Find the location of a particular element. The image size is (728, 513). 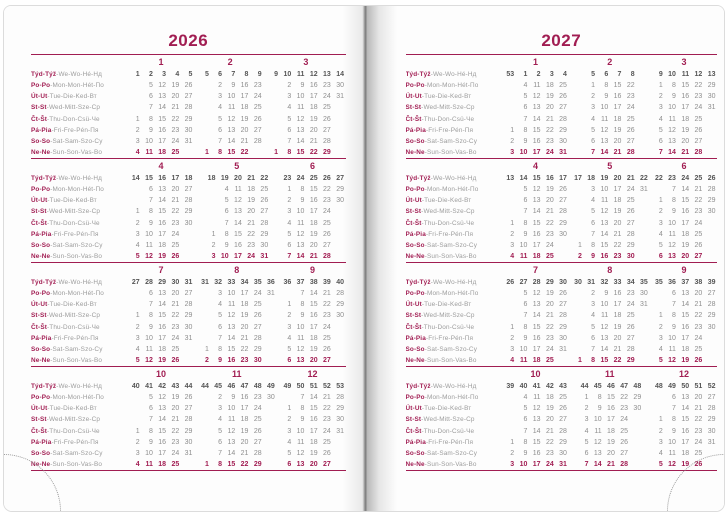

week-number-cell: 2 is located at coordinates (150, 75).